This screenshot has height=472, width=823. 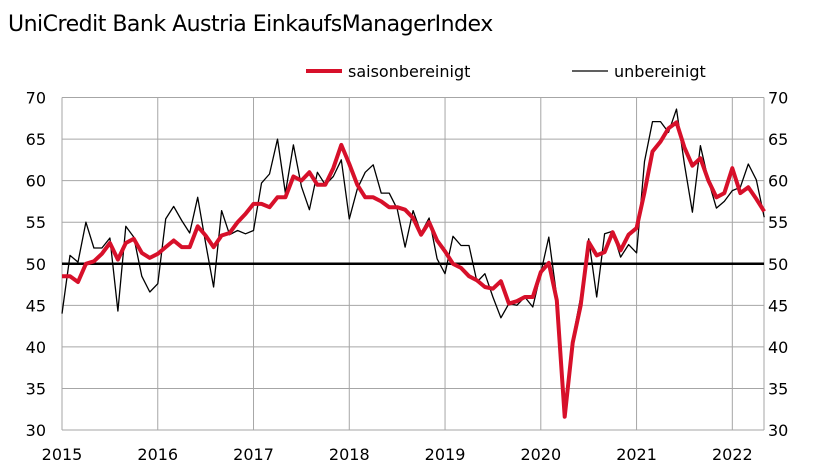 What do you see at coordinates (660, 71) in the screenshot?
I see `legend-label-unbereinigt: unbereinigt` at bounding box center [660, 71].